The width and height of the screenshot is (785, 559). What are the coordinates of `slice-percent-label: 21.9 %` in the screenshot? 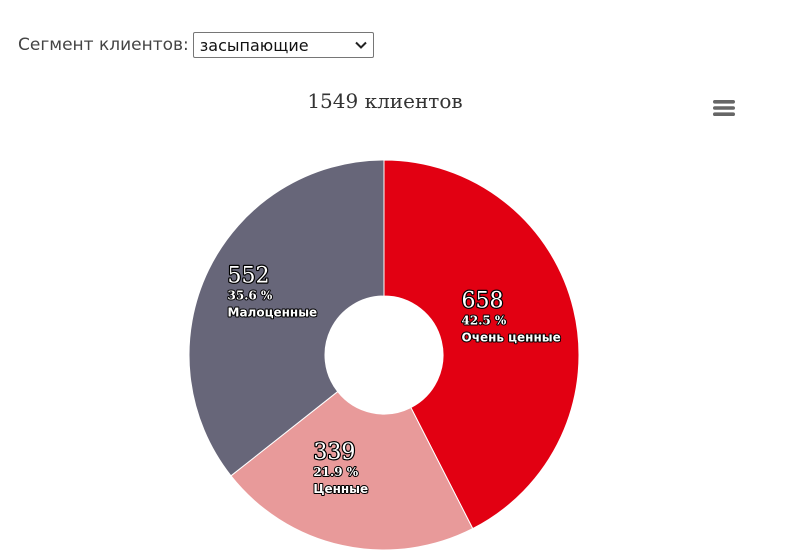 It's located at (335, 472).